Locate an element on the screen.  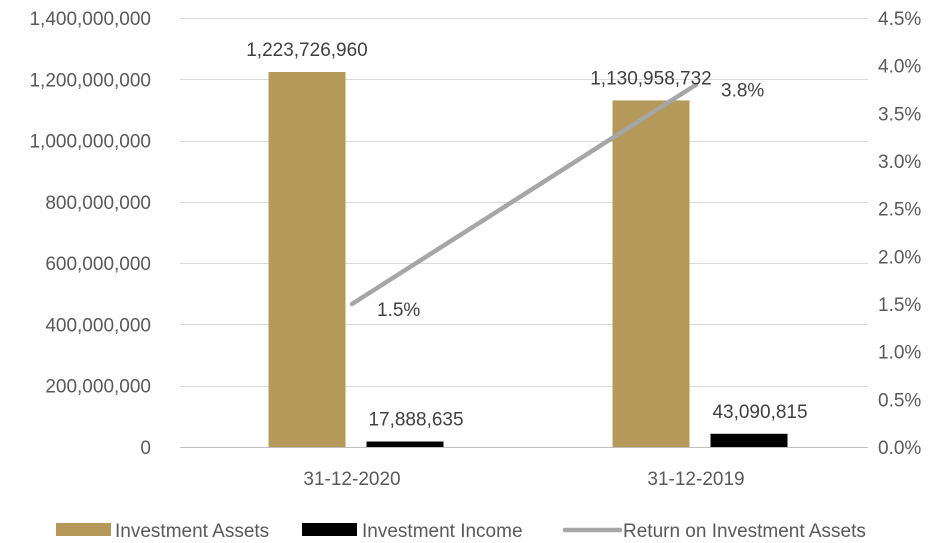
right-tick-label: 3.0% is located at coordinates (899, 162).